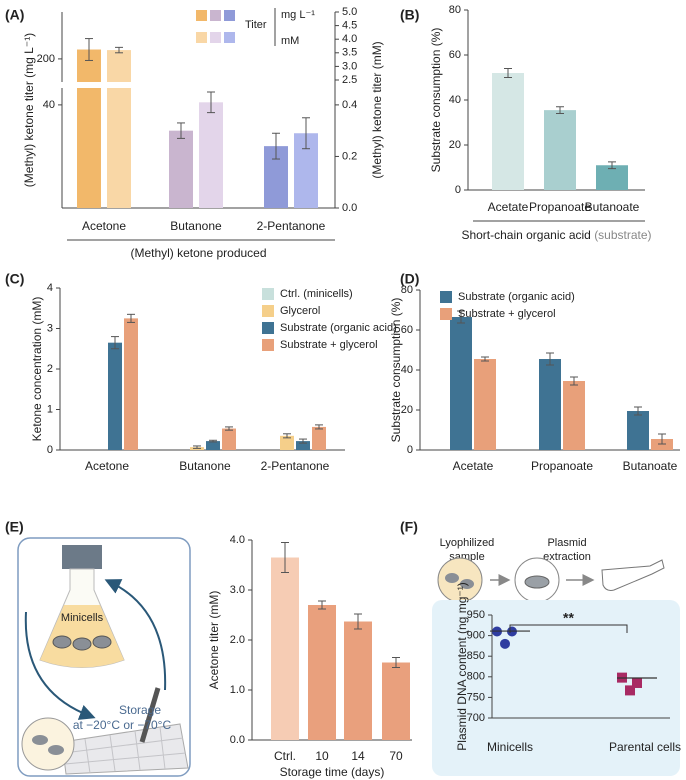 Image resolution: width=686 pixels, height=780 pixels. I want to click on flask-cap, so click(82, 557).